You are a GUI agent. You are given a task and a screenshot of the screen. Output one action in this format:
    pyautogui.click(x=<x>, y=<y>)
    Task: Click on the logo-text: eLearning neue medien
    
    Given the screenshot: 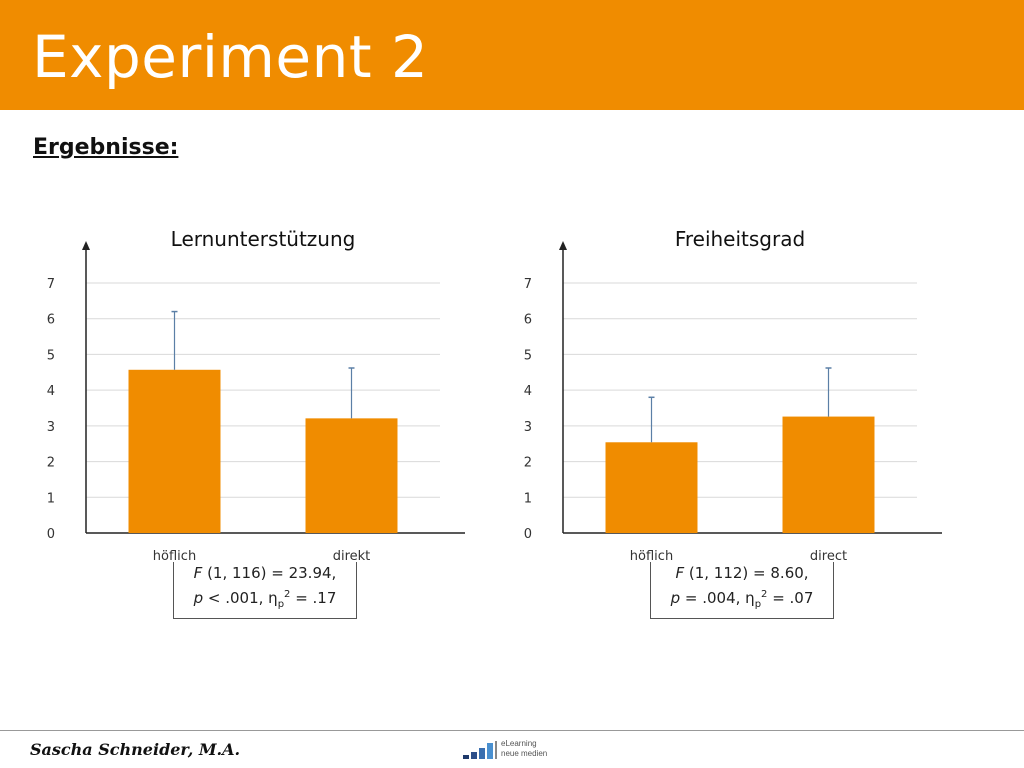 What is the action you would take?
    pyautogui.click(x=524, y=749)
    